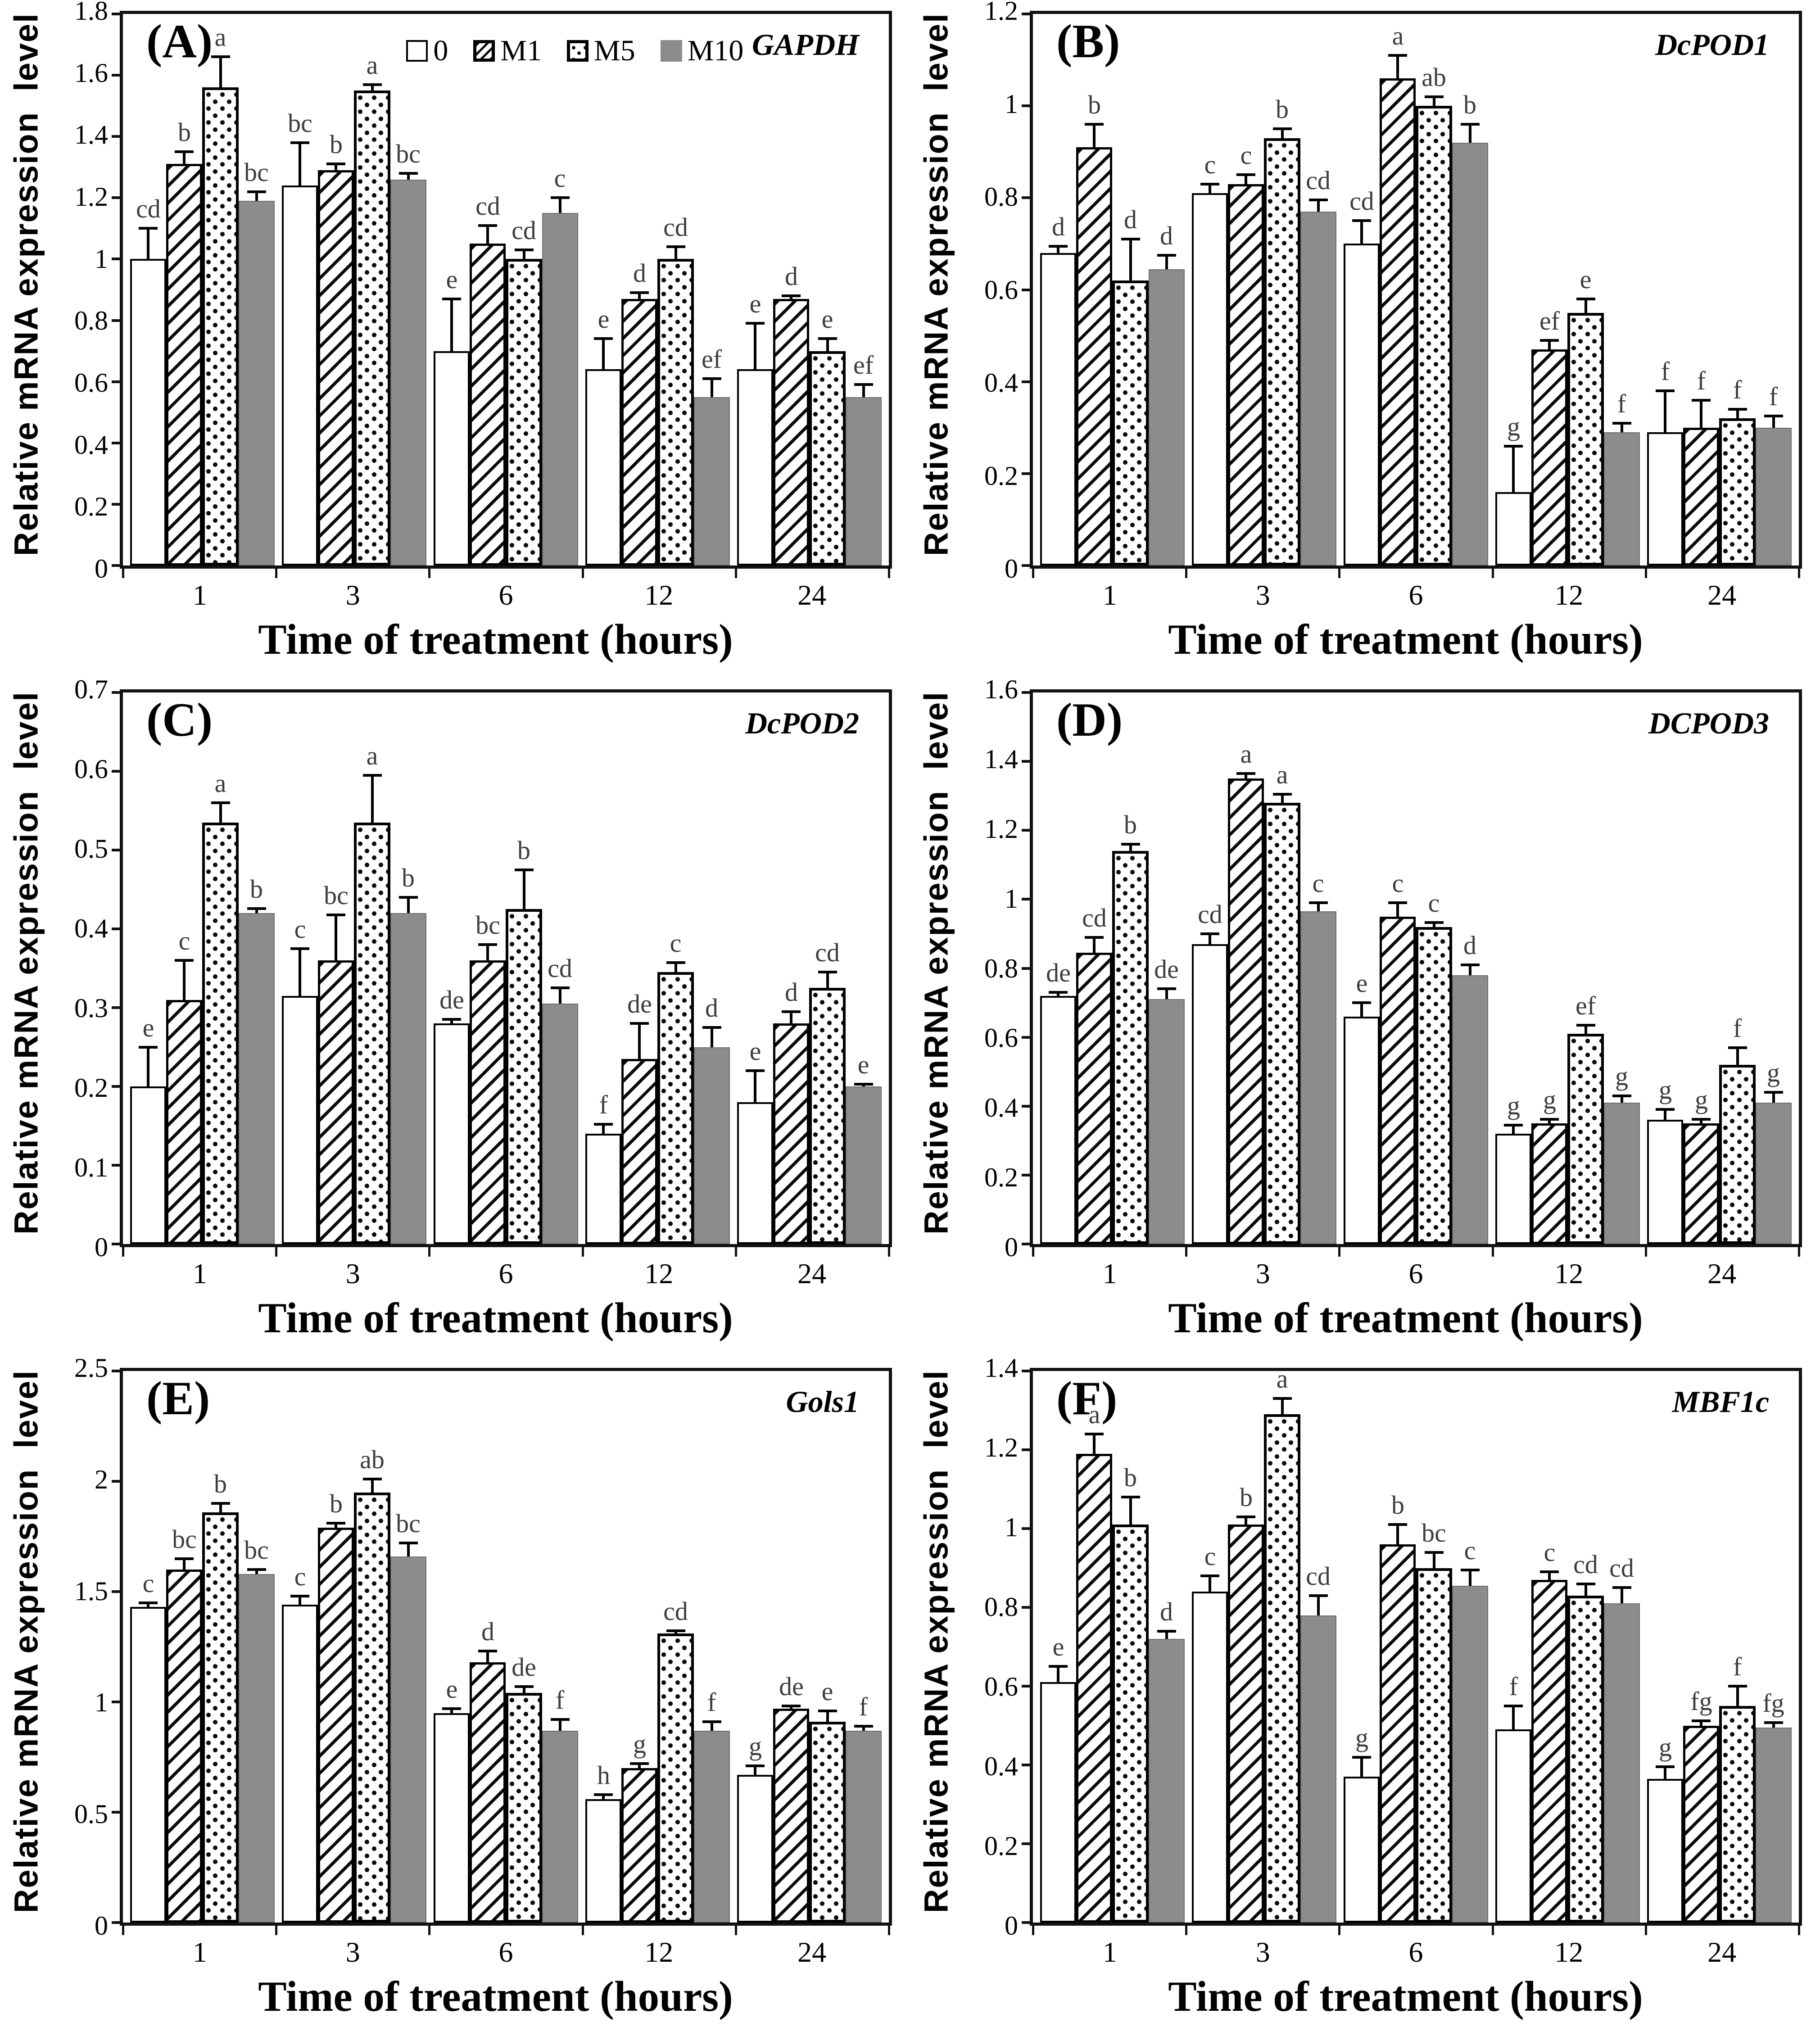 The width and height of the screenshot is (1820, 2036). I want to click on bar-mbf1c-m10-1h, so click(1166, 1781).